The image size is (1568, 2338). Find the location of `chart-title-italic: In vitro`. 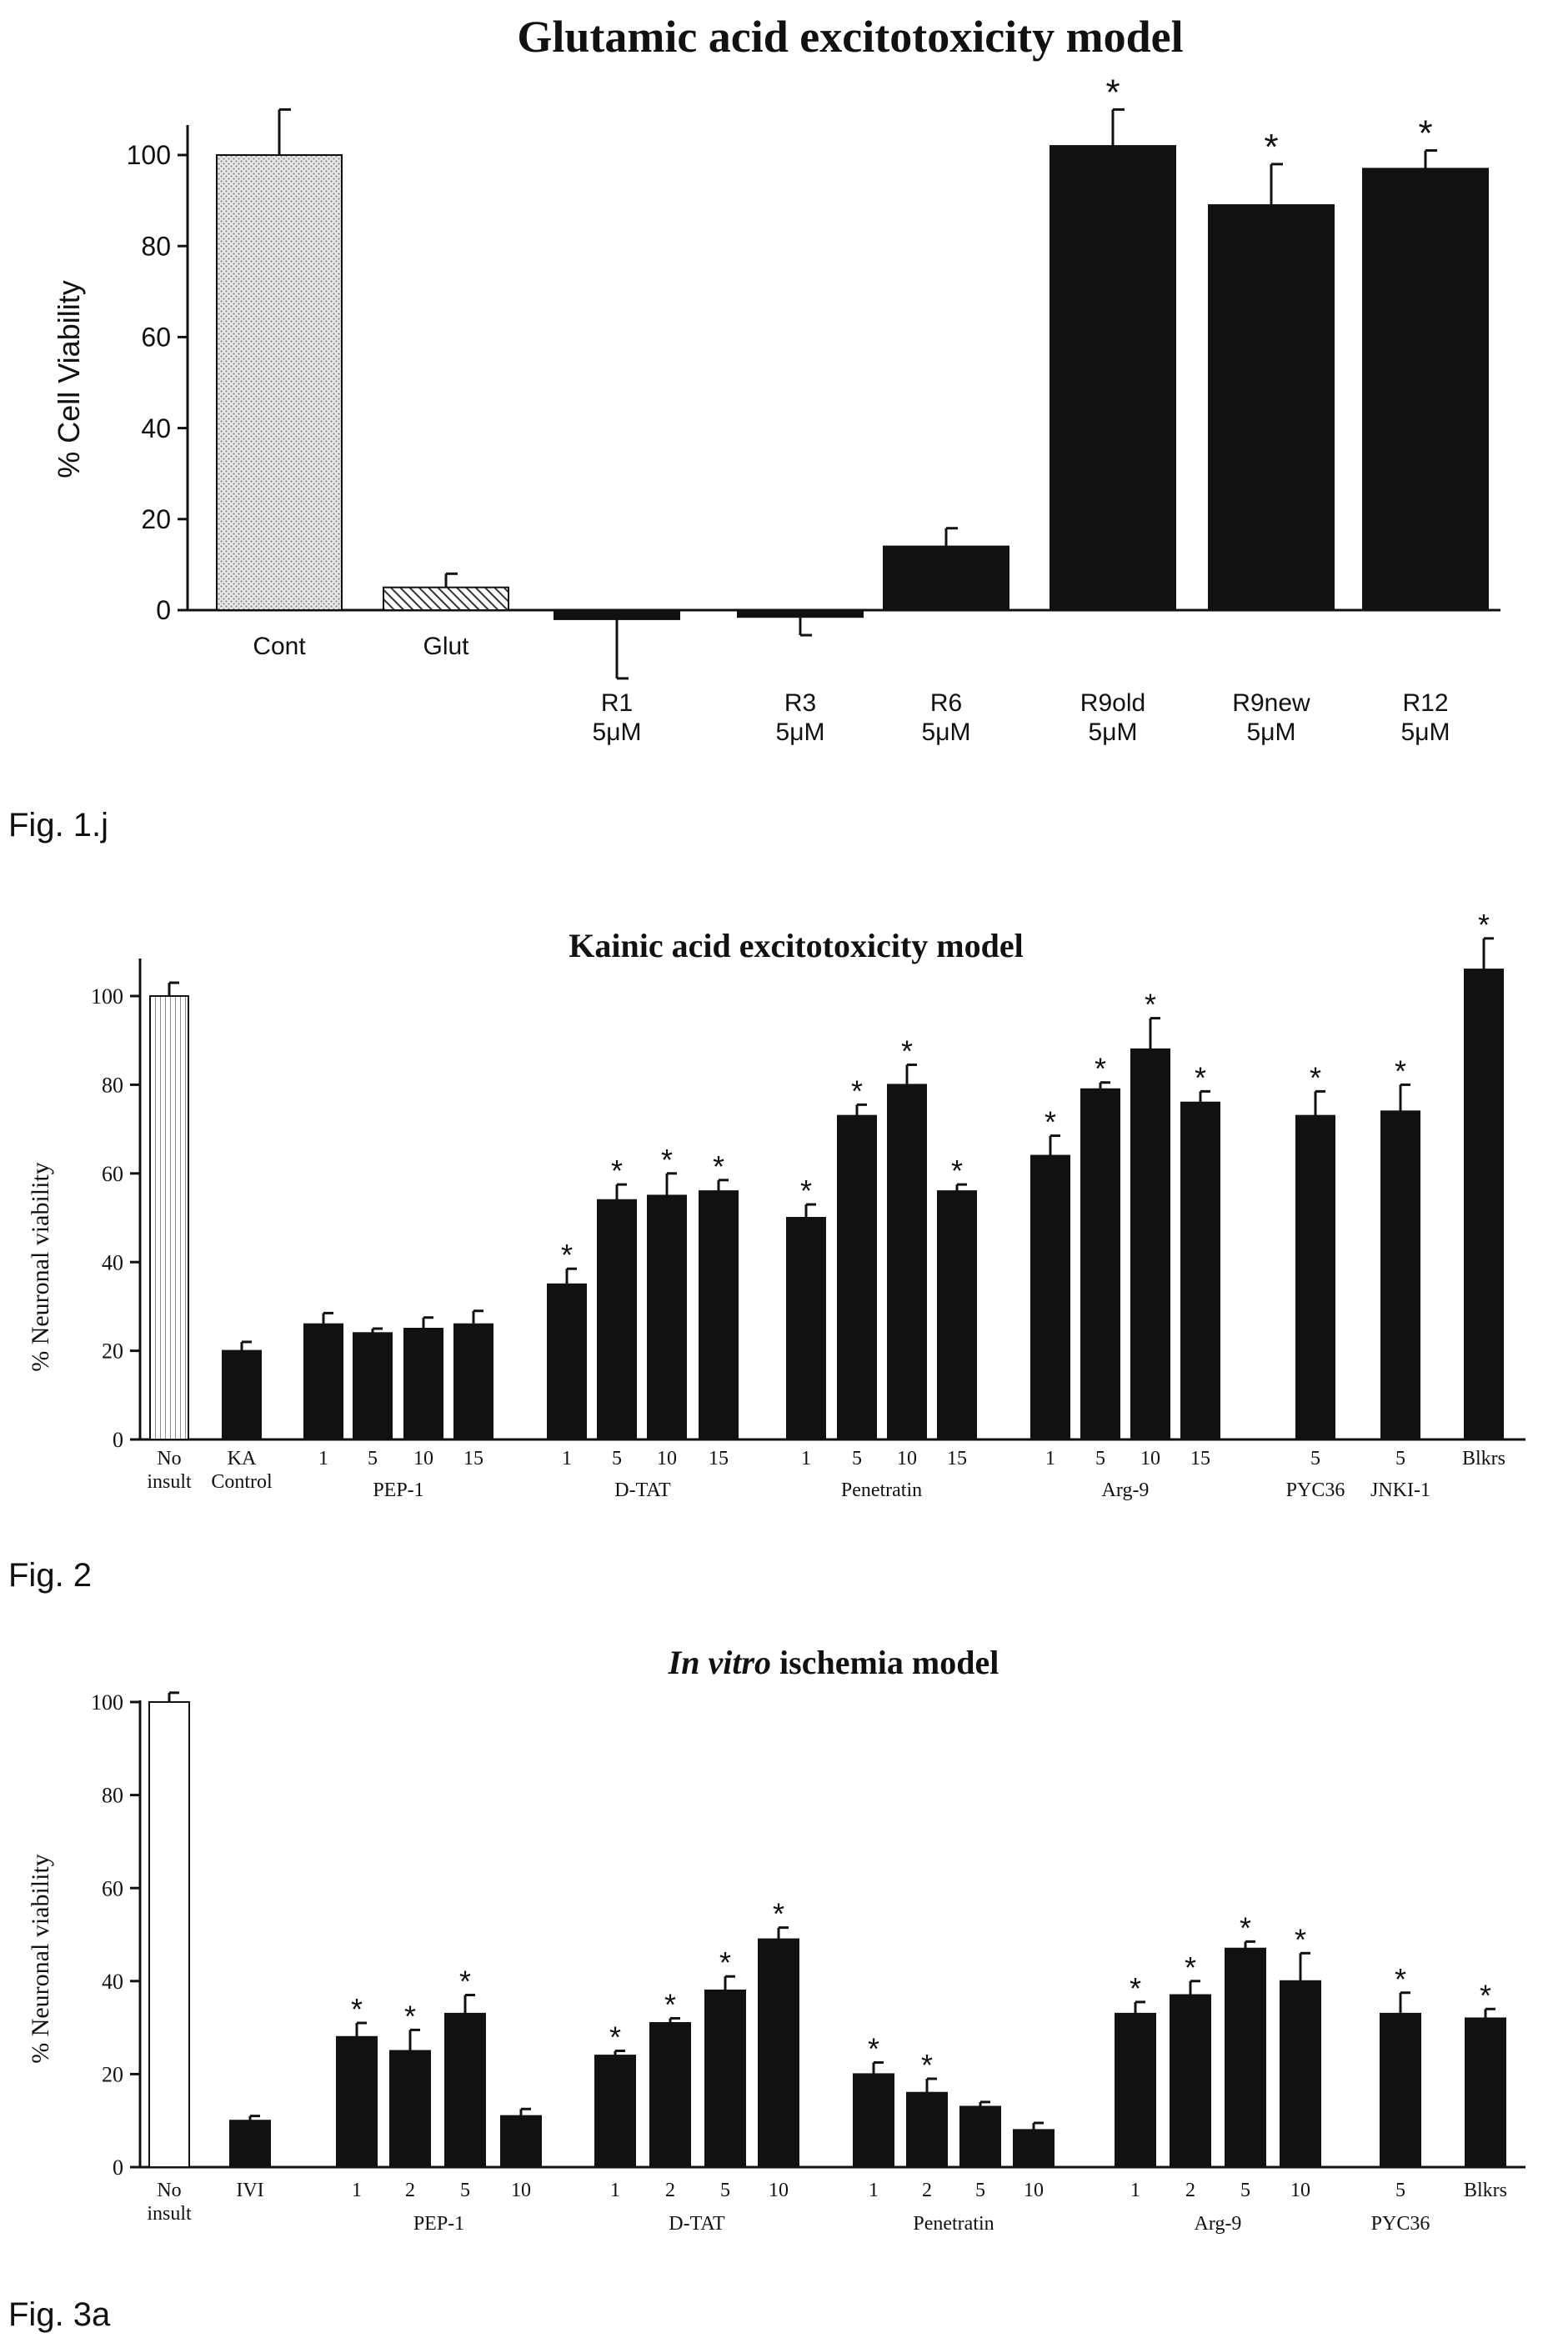

chart-title-italic: In vitro is located at coordinates (719, 1662).